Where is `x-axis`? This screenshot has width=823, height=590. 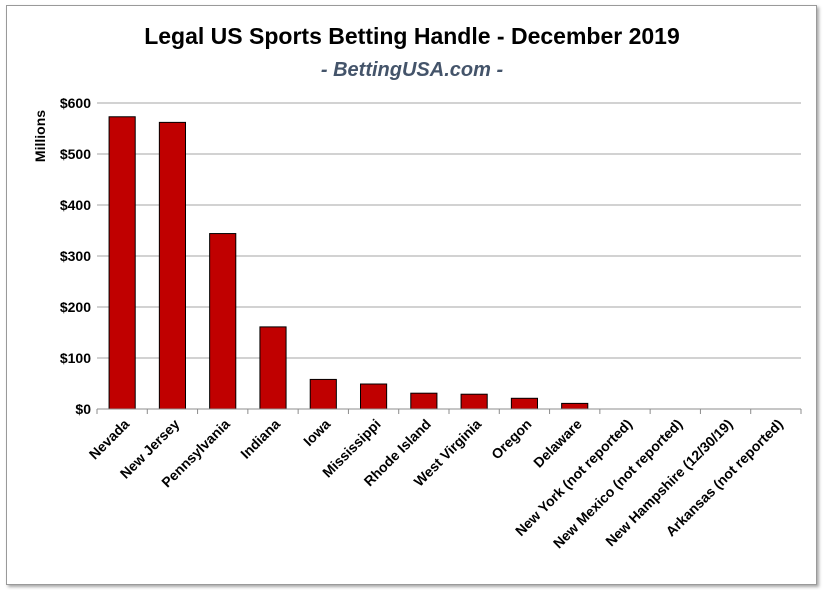 x-axis is located at coordinates (449, 411).